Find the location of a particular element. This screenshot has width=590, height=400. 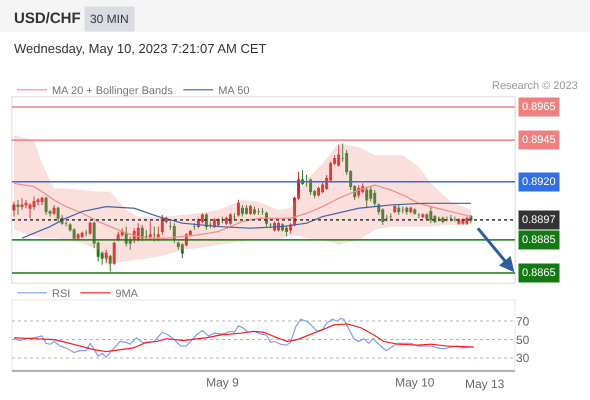

chart-title: USD/CHF is located at coordinates (47, 18).